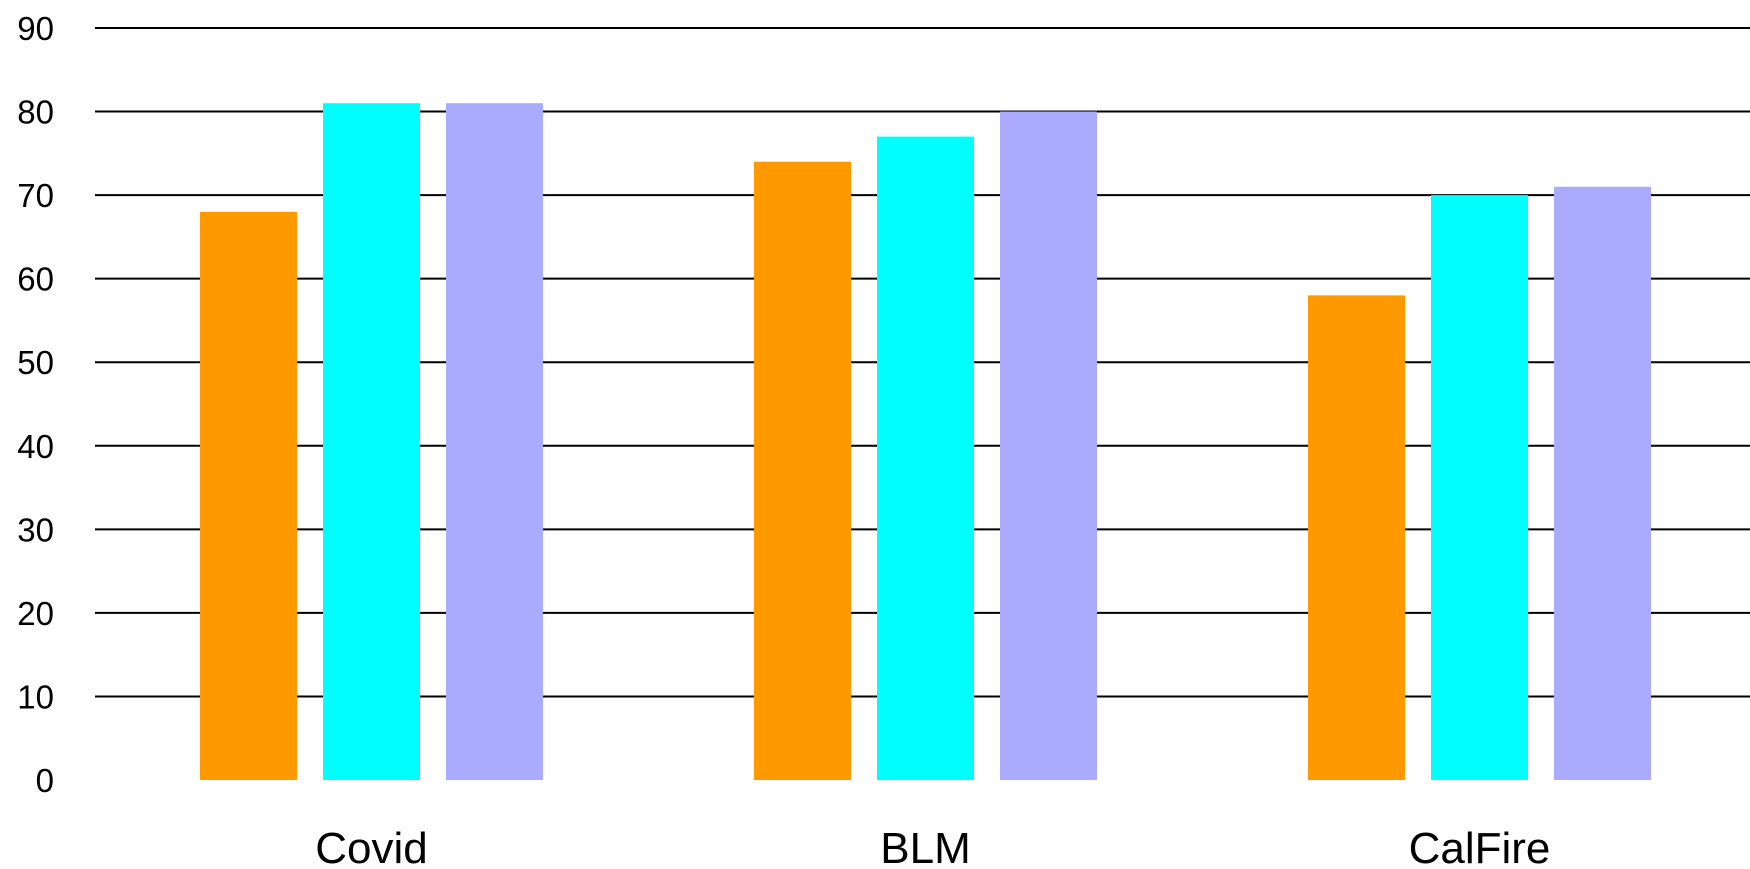 The image size is (1750, 869). What do you see at coordinates (1480, 846) in the screenshot?
I see `x-category-label-calfire: CalFire` at bounding box center [1480, 846].